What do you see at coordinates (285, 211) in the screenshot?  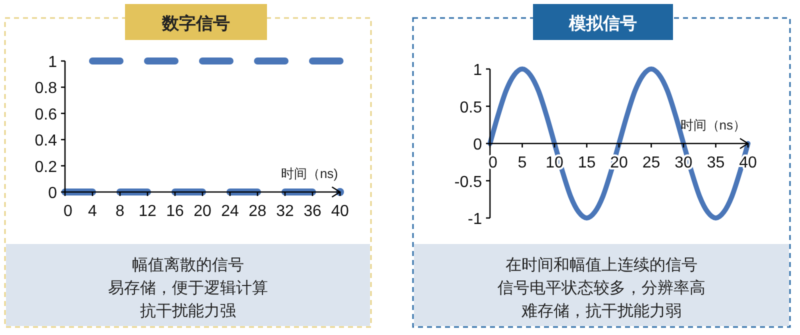 I see `x-tick-label: 32` at bounding box center [285, 211].